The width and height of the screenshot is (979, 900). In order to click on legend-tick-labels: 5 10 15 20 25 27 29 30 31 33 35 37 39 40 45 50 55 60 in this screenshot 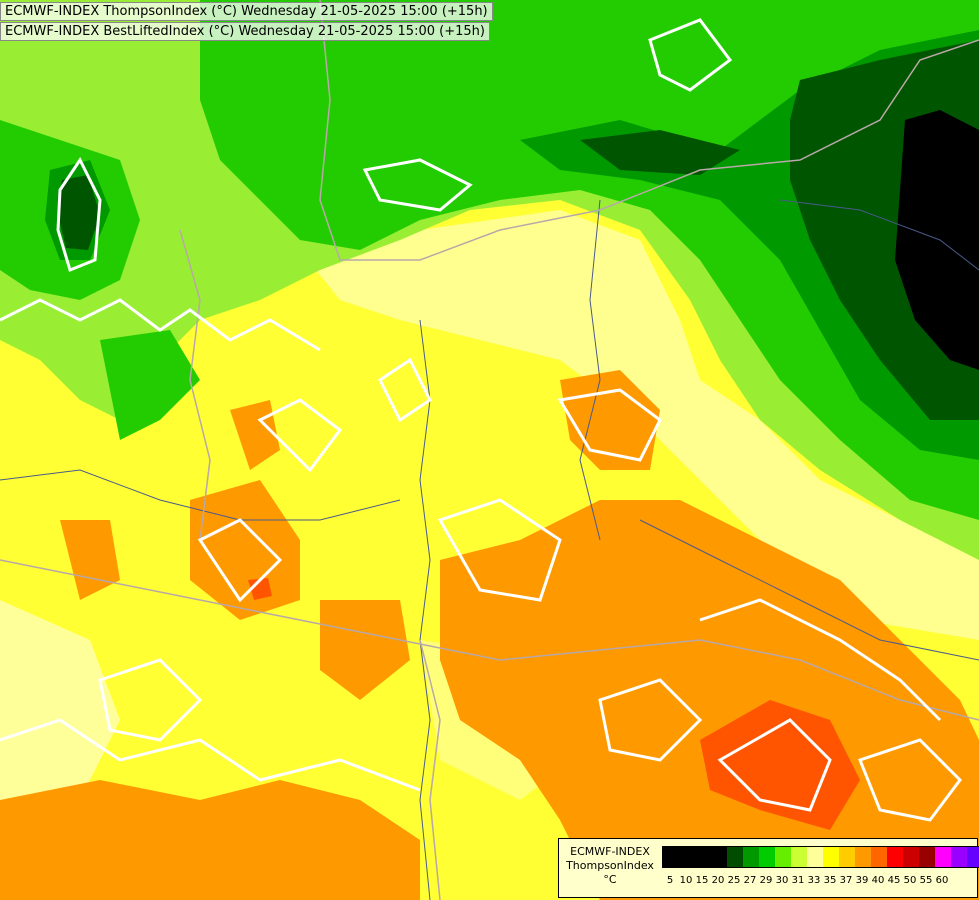, I will do `click(806, 880)`.